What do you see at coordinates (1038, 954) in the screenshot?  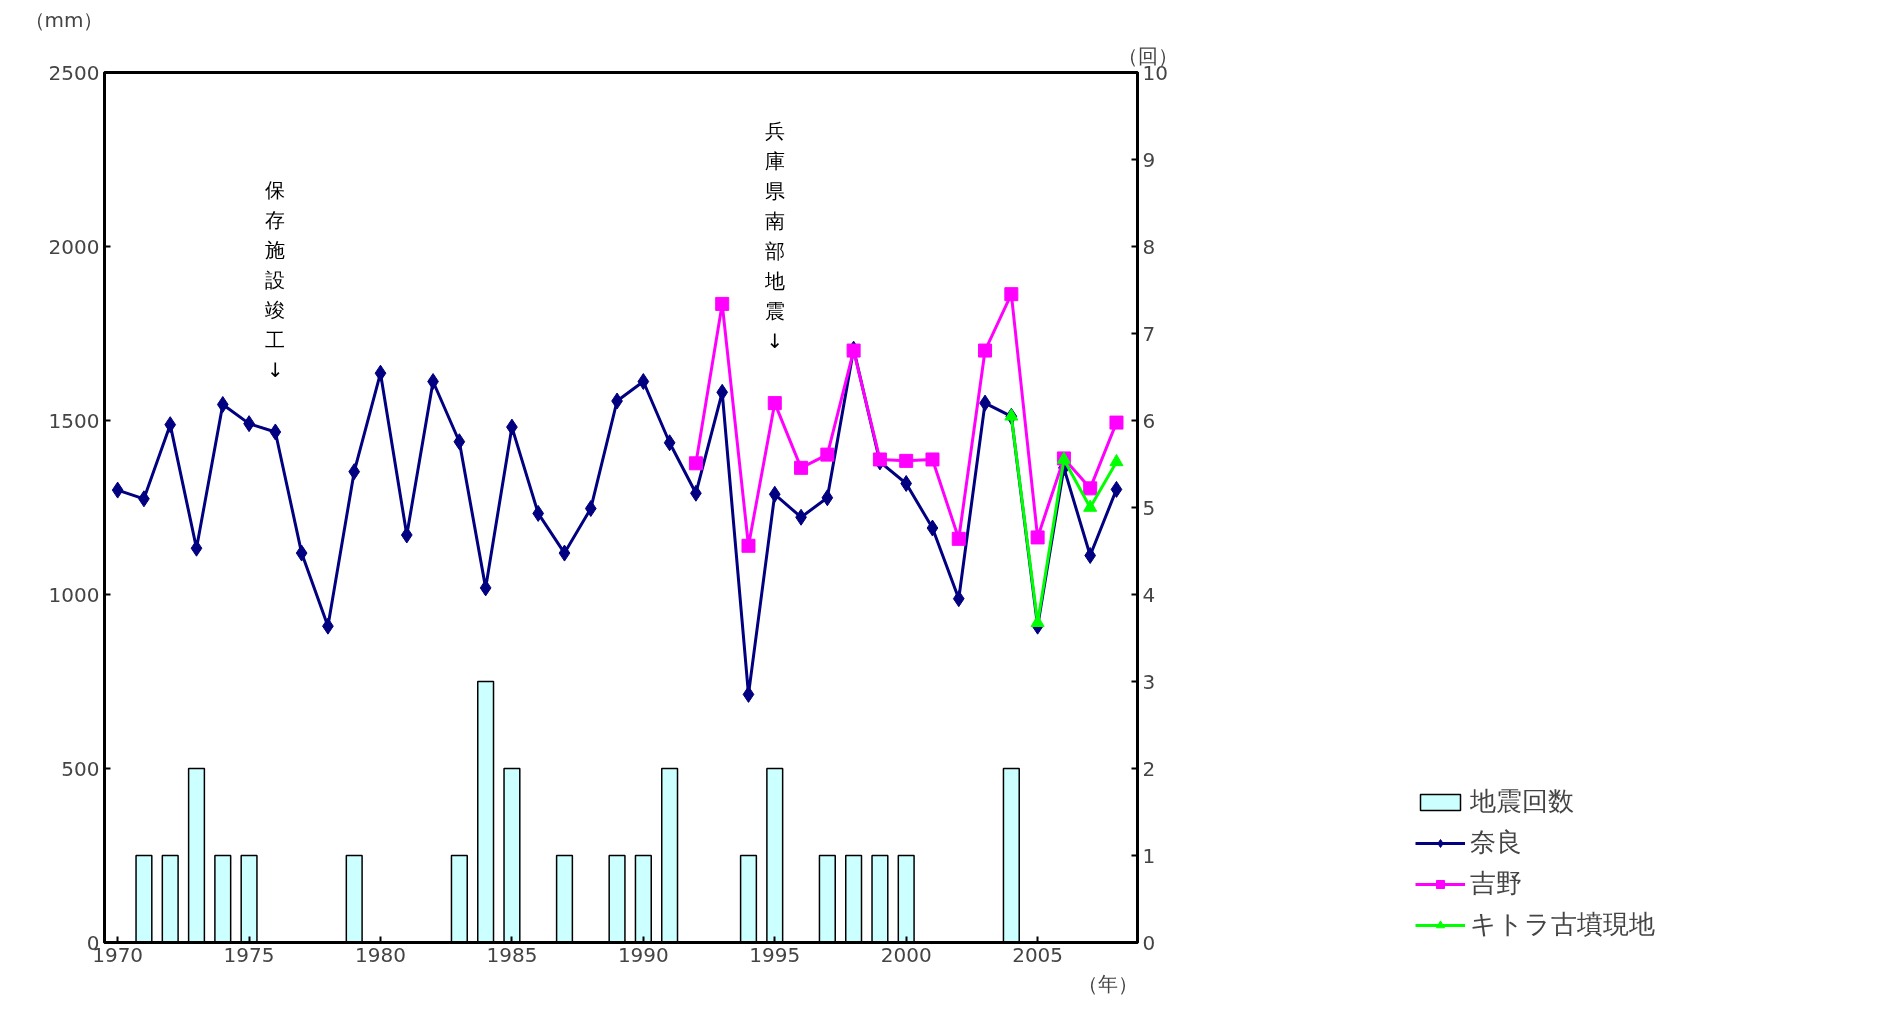 I see `x-tick-label: 2005` at bounding box center [1038, 954].